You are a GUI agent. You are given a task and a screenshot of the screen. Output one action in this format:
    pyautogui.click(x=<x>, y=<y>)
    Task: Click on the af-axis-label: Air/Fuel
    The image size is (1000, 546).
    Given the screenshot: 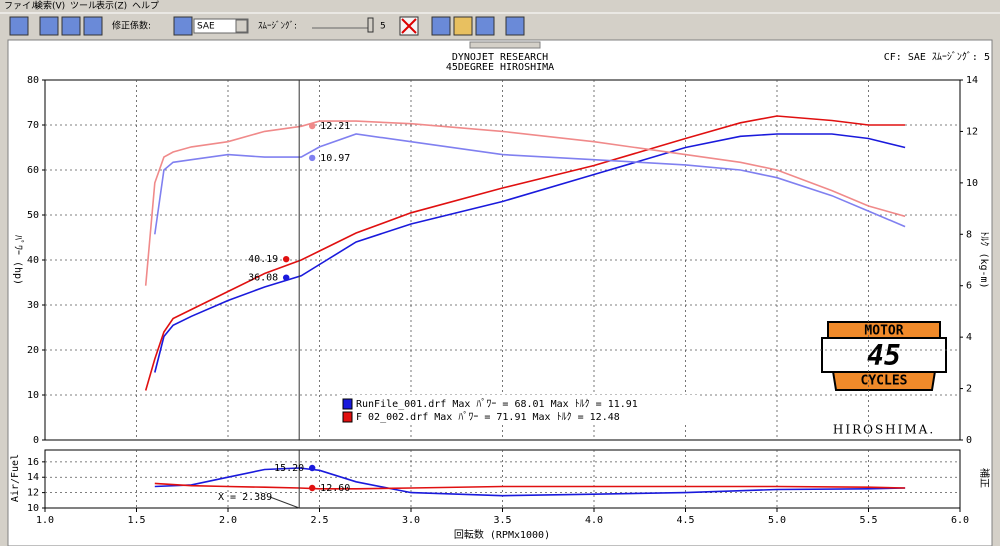 What is the action you would take?
    pyautogui.click(x=15, y=478)
    